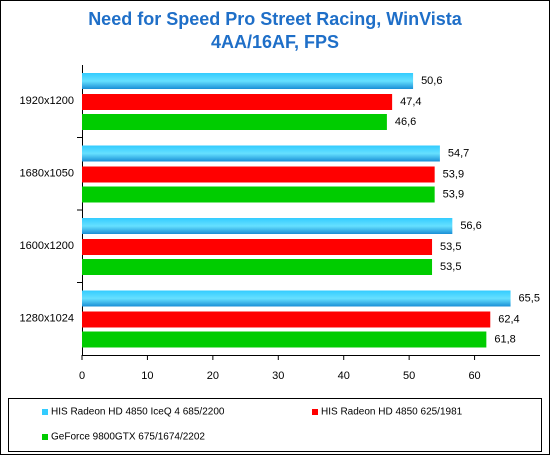 The image size is (550, 455). Describe the element at coordinates (147, 376) in the screenshot. I see `x-tick-label: 10` at that location.